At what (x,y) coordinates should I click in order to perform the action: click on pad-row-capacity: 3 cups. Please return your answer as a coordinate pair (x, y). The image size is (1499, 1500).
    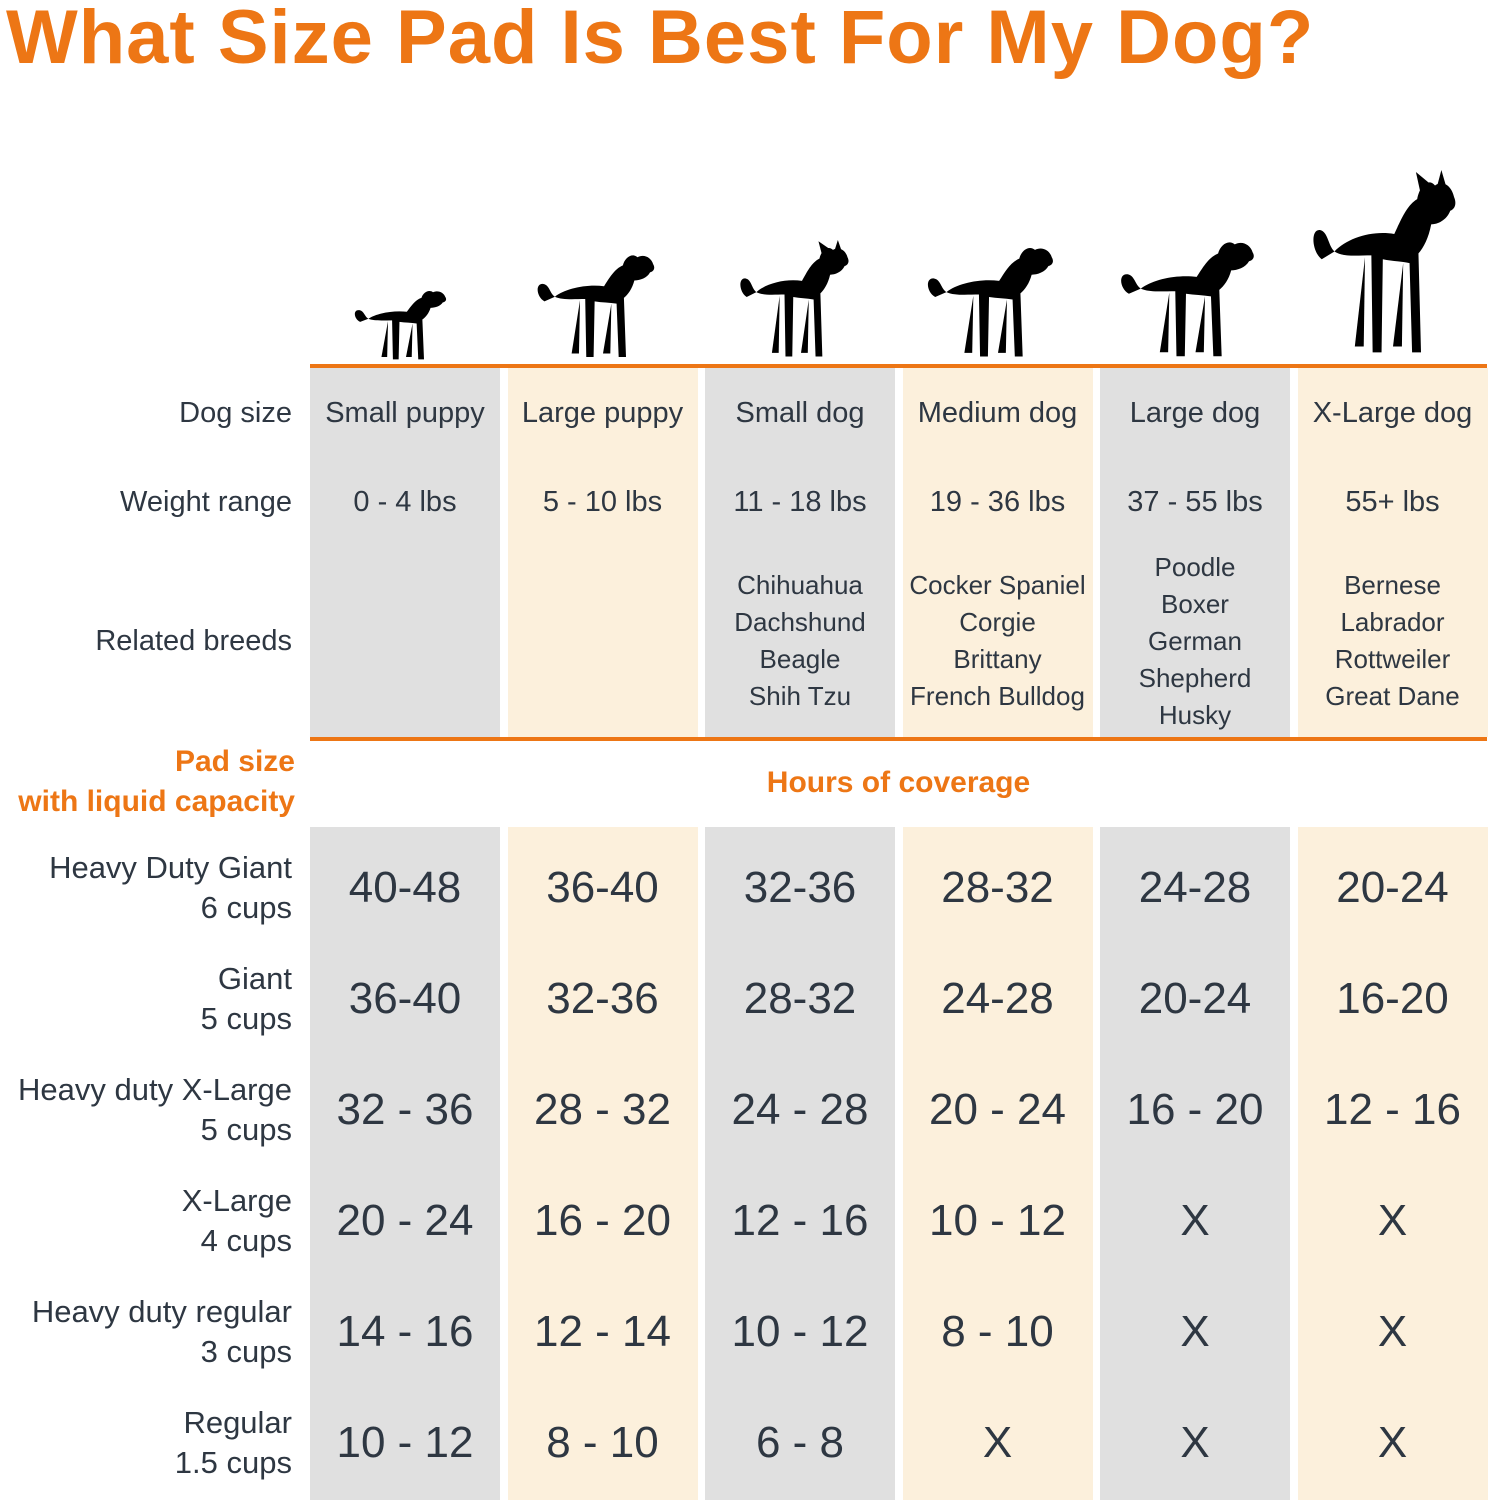
    Looking at the image, I should click on (246, 1351).